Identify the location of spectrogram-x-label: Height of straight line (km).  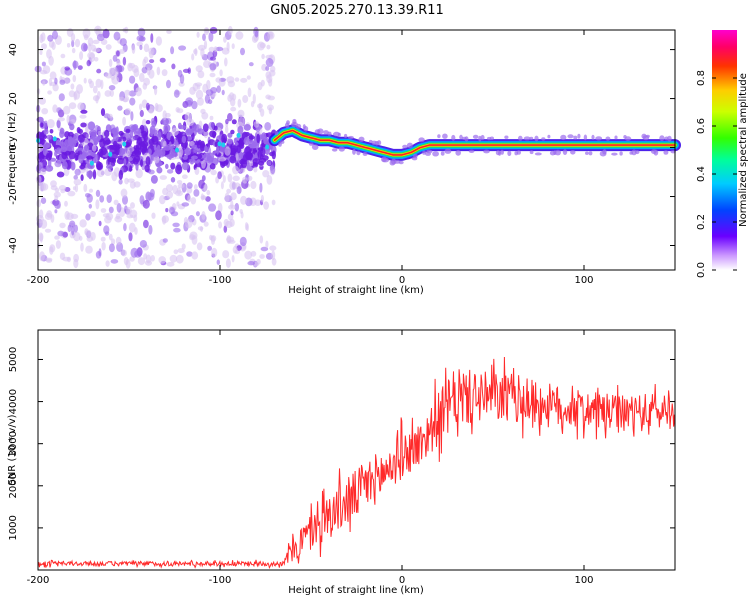
(356, 290).